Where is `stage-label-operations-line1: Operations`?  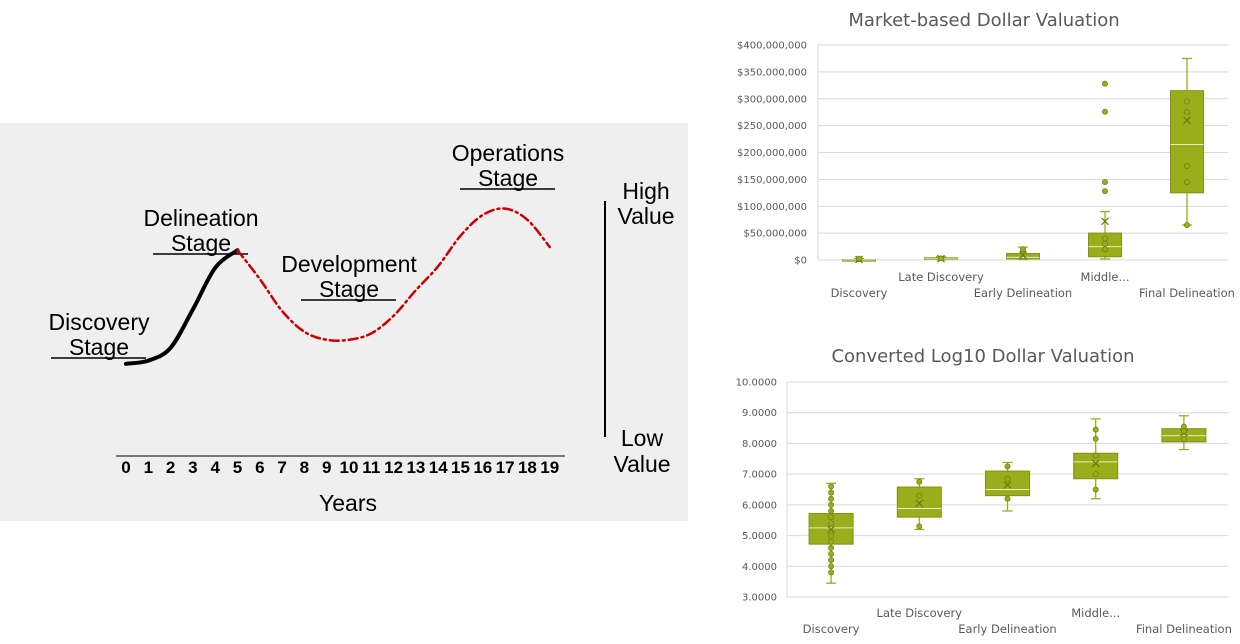 stage-label-operations-line1: Operations is located at coordinates (508, 153).